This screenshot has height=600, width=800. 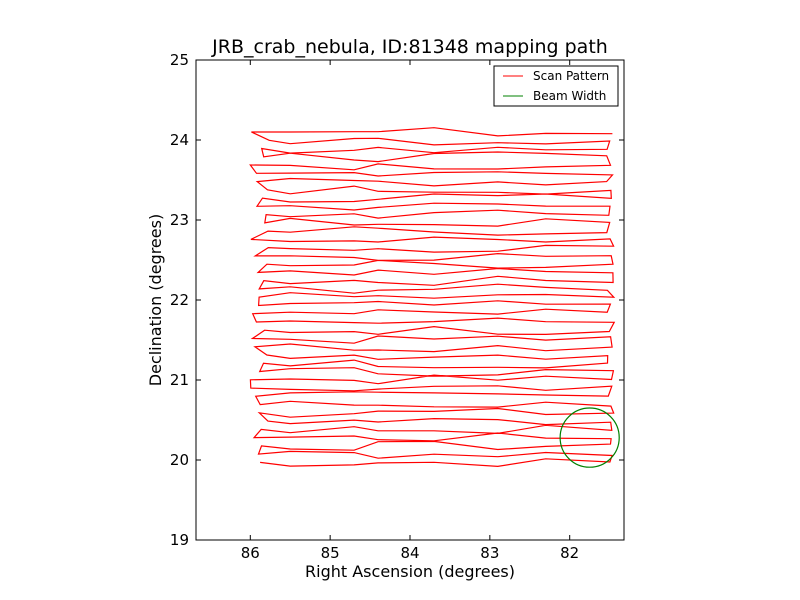 I want to click on legend-box, so click(x=556, y=86).